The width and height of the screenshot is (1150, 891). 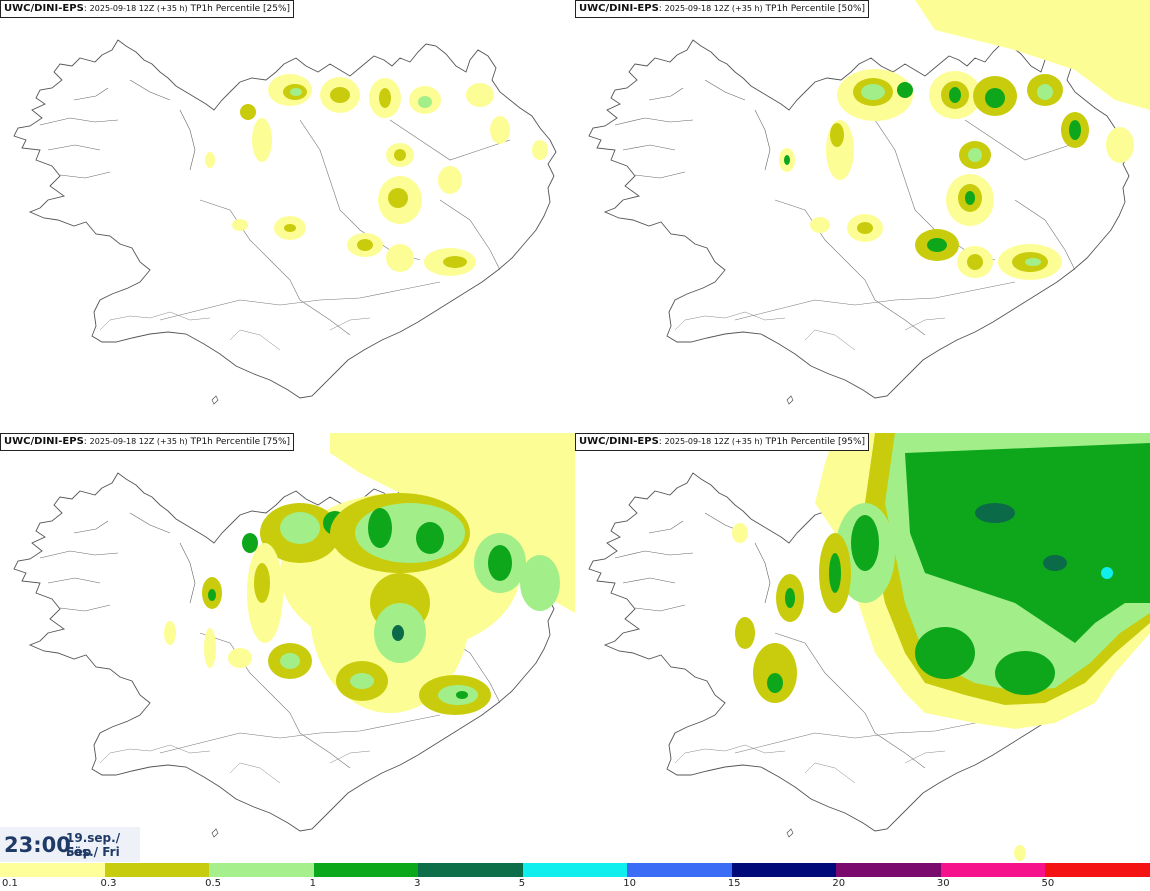 What do you see at coordinates (734, 883) in the screenshot?
I see `legend-tick-label: 15` at bounding box center [734, 883].